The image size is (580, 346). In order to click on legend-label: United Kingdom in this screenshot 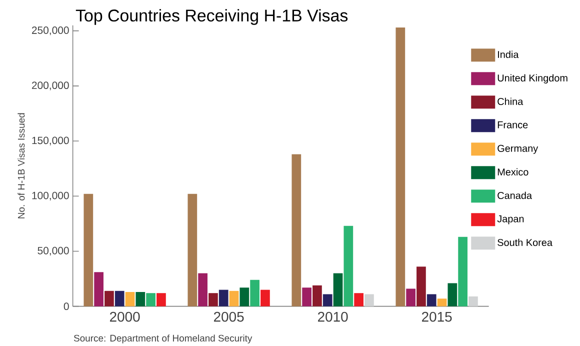, I will do `click(533, 79)`.